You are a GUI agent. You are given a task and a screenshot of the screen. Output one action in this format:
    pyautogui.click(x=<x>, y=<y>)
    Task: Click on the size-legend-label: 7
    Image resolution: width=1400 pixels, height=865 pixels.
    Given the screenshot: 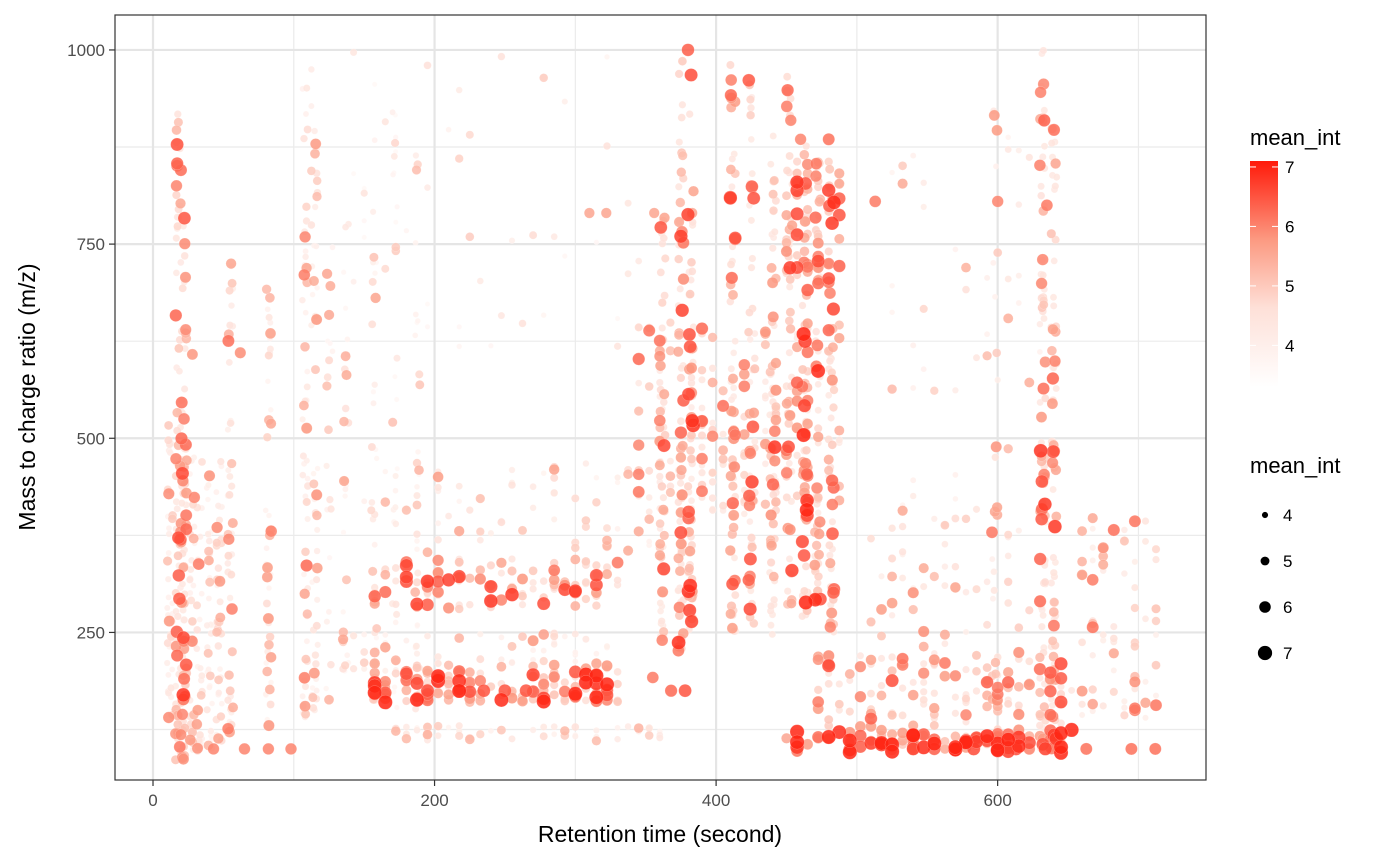 What is the action you would take?
    pyautogui.click(x=1287, y=653)
    